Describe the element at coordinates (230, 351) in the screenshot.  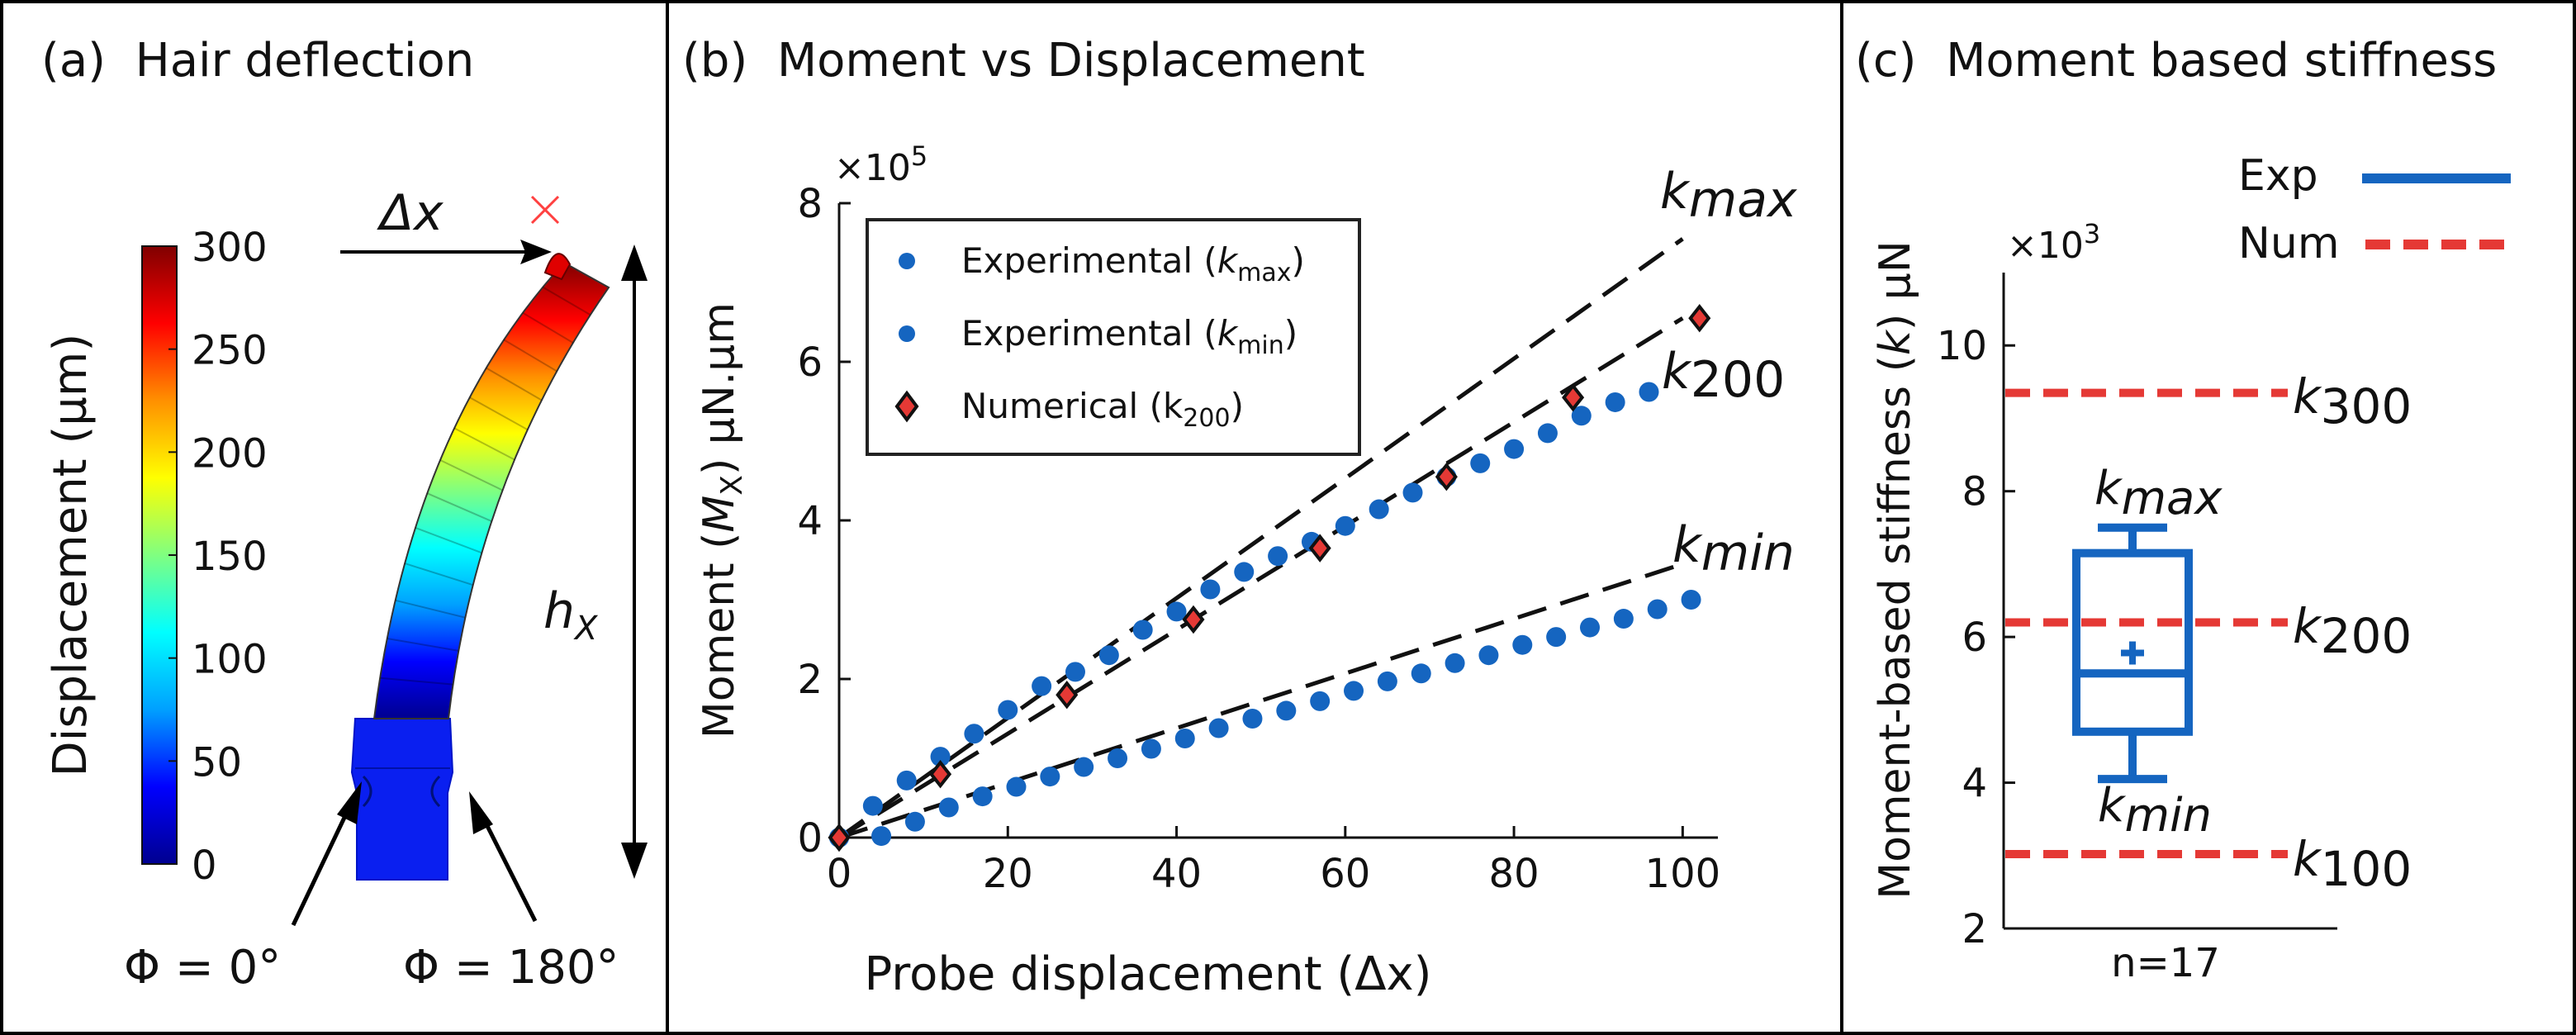
I see `colorbar-tick-label: 250` at that location.